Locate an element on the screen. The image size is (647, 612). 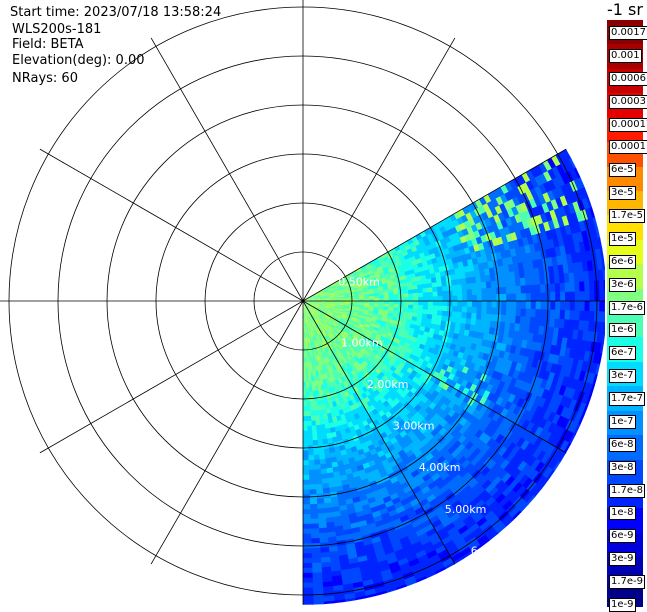
colorbar-tick-label: 1e-8 is located at coordinates (622, 513).